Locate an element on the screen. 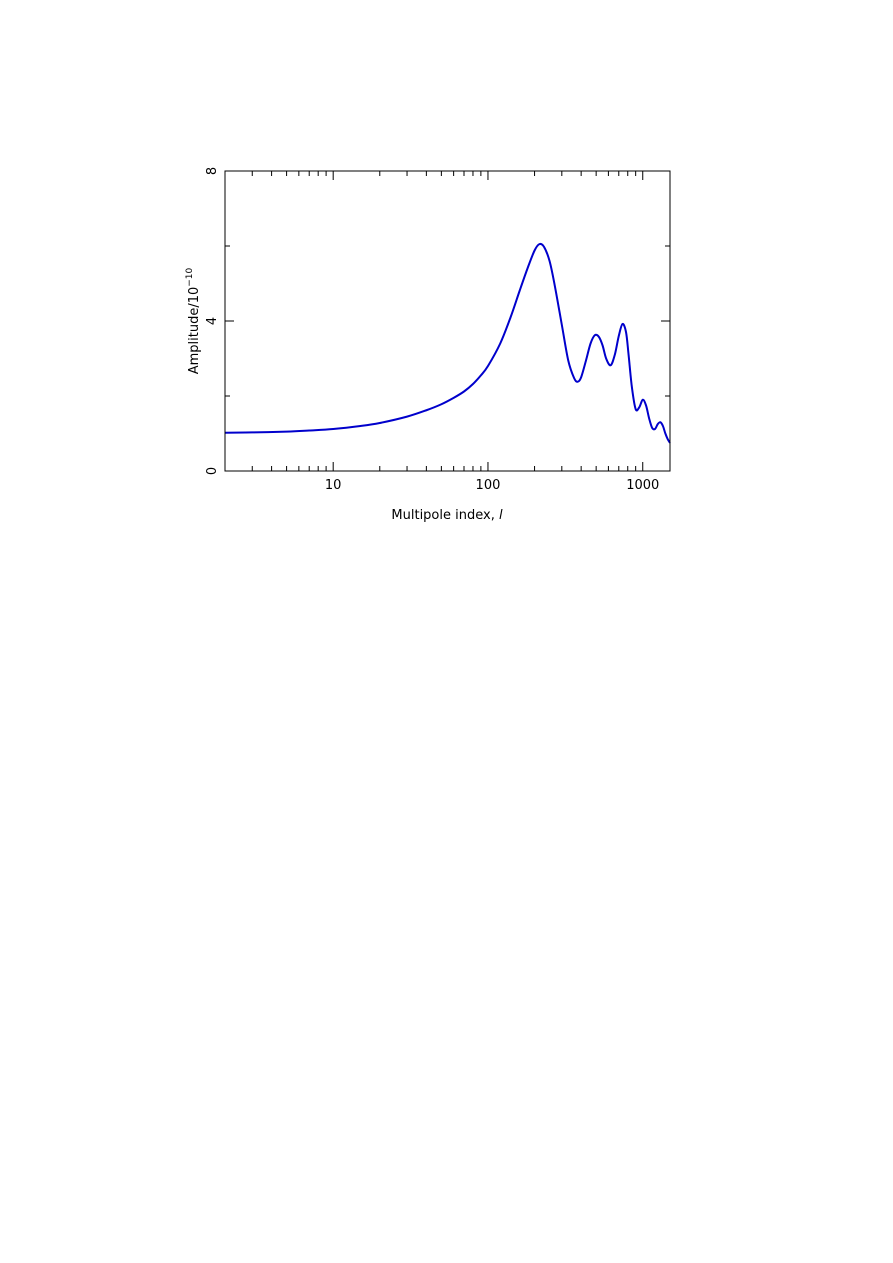 The width and height of the screenshot is (893, 1263). y-tick-label: 8 is located at coordinates (212, 171).